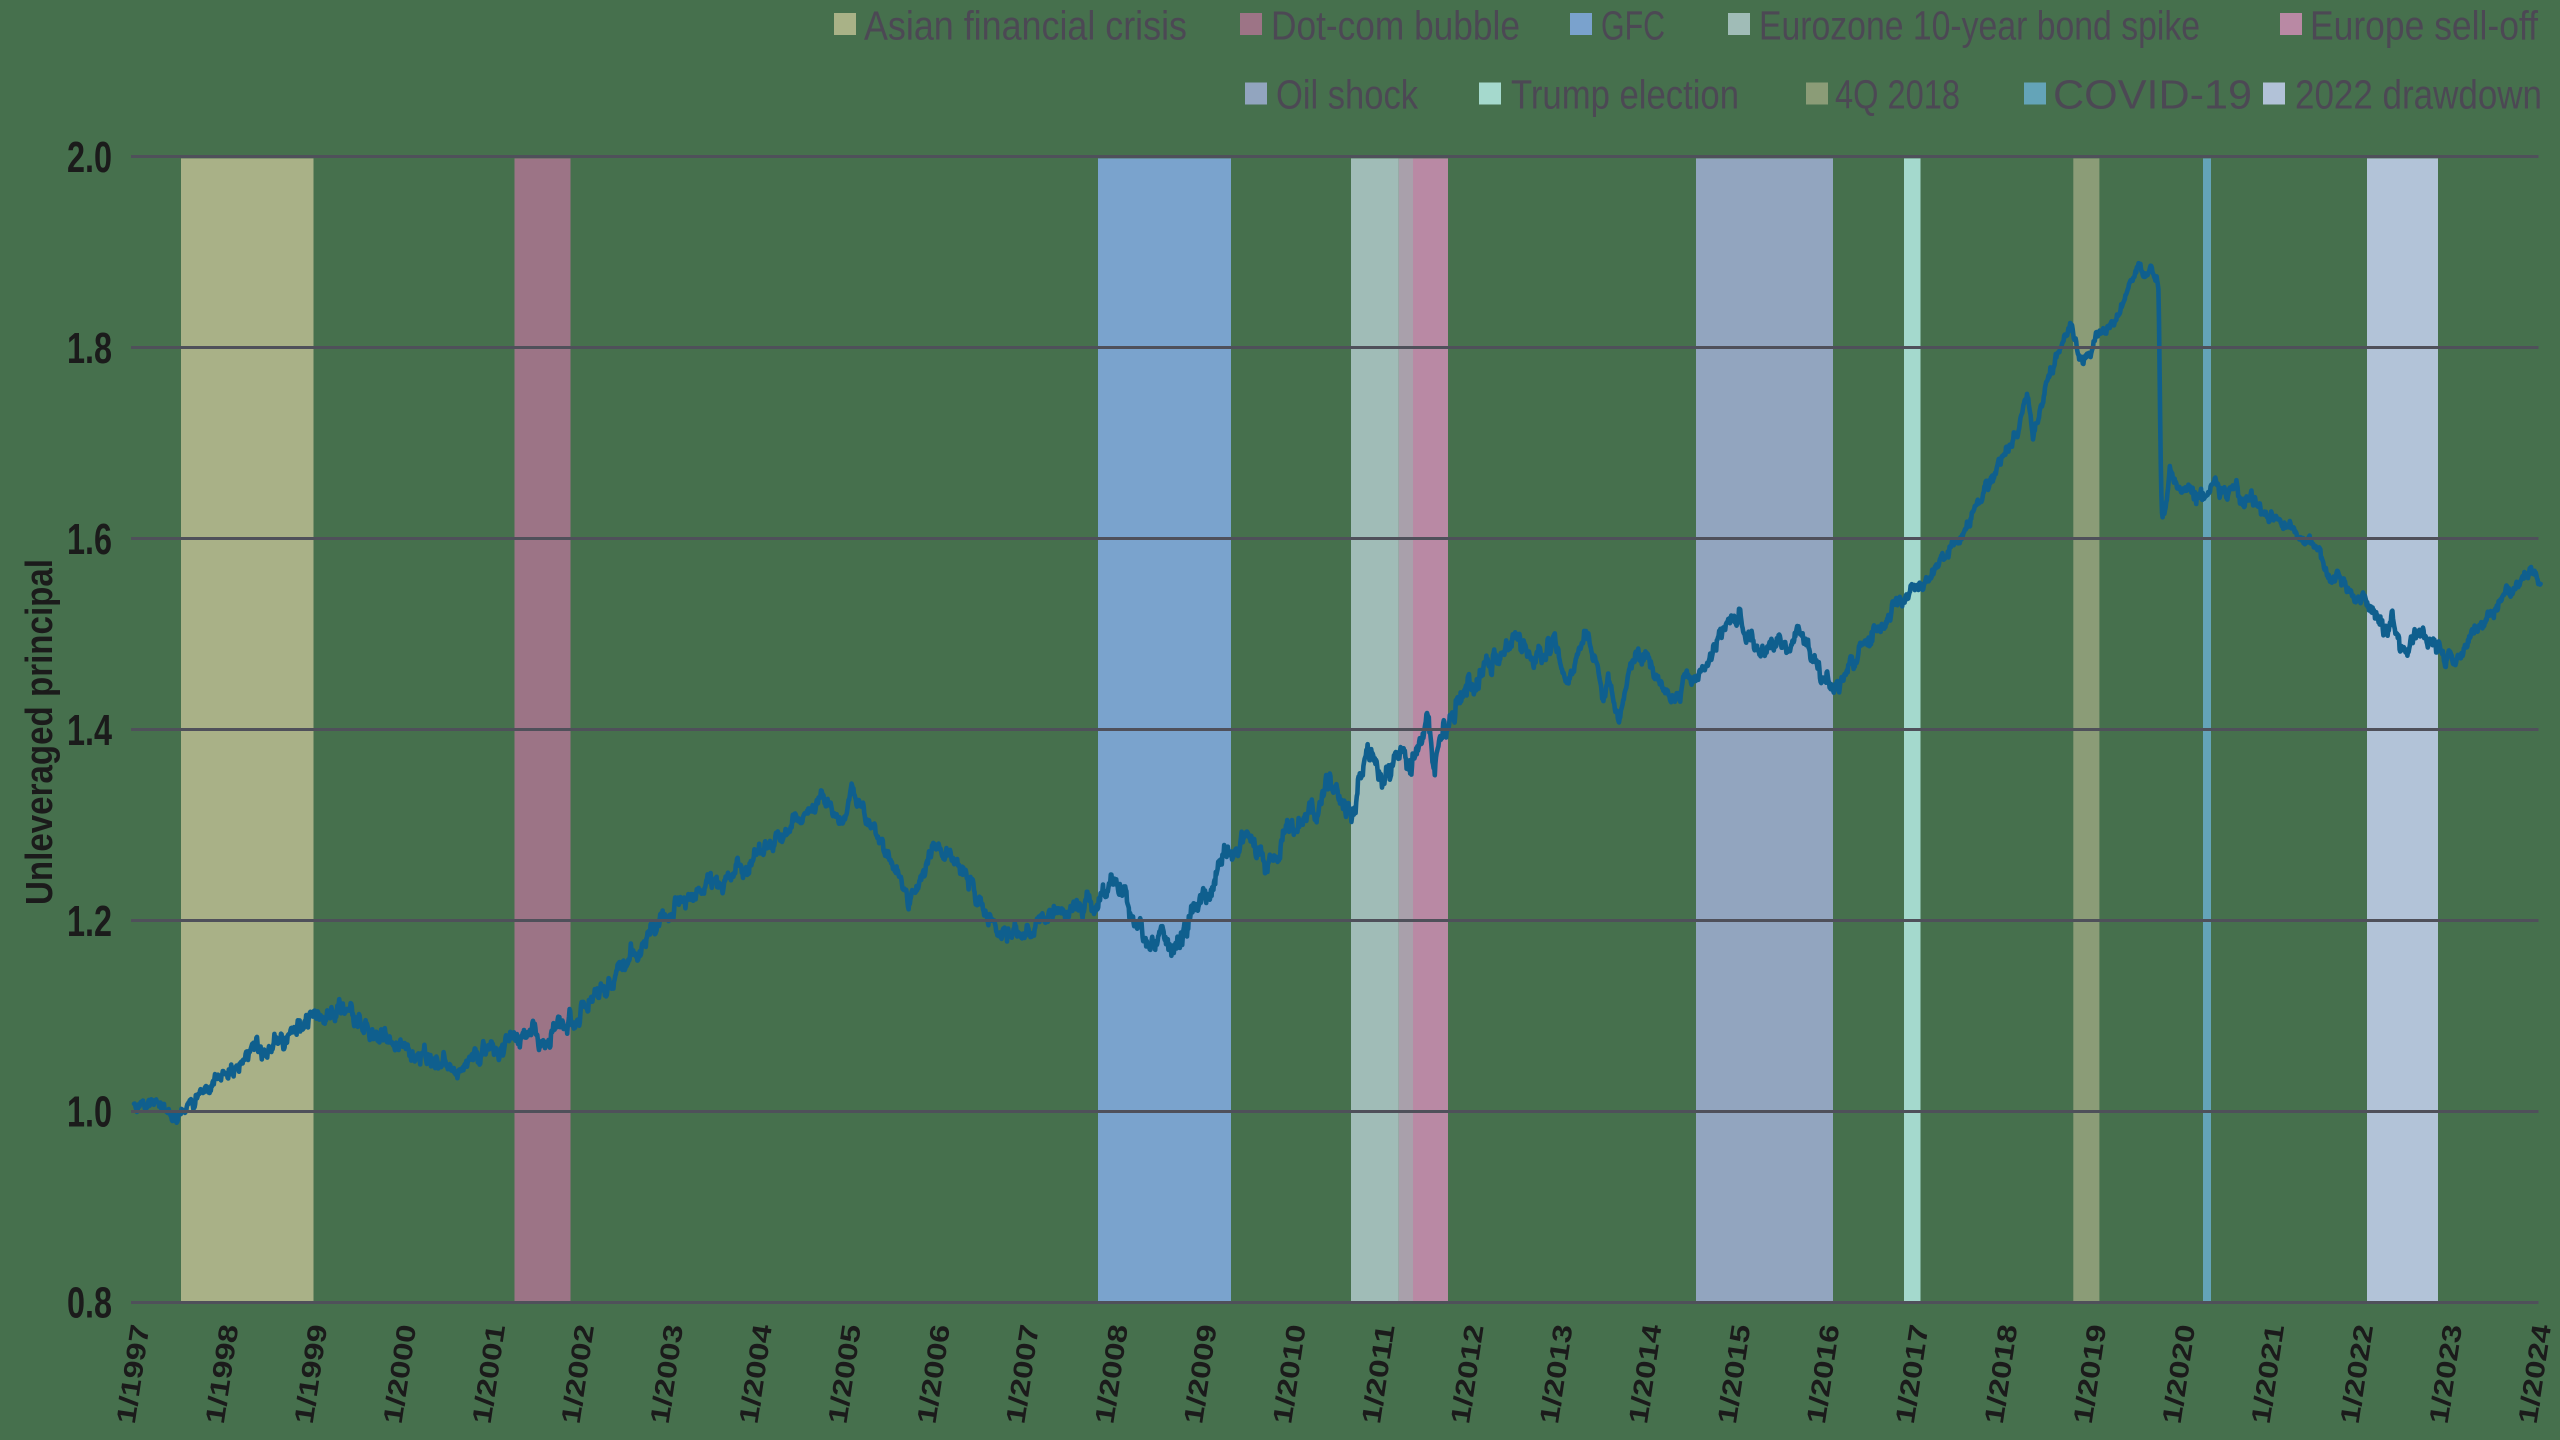 Image resolution: width=2560 pixels, height=1440 pixels. What do you see at coordinates (2424, 26) in the screenshot?
I see `svg-text: Europe sell-off` at bounding box center [2424, 26].